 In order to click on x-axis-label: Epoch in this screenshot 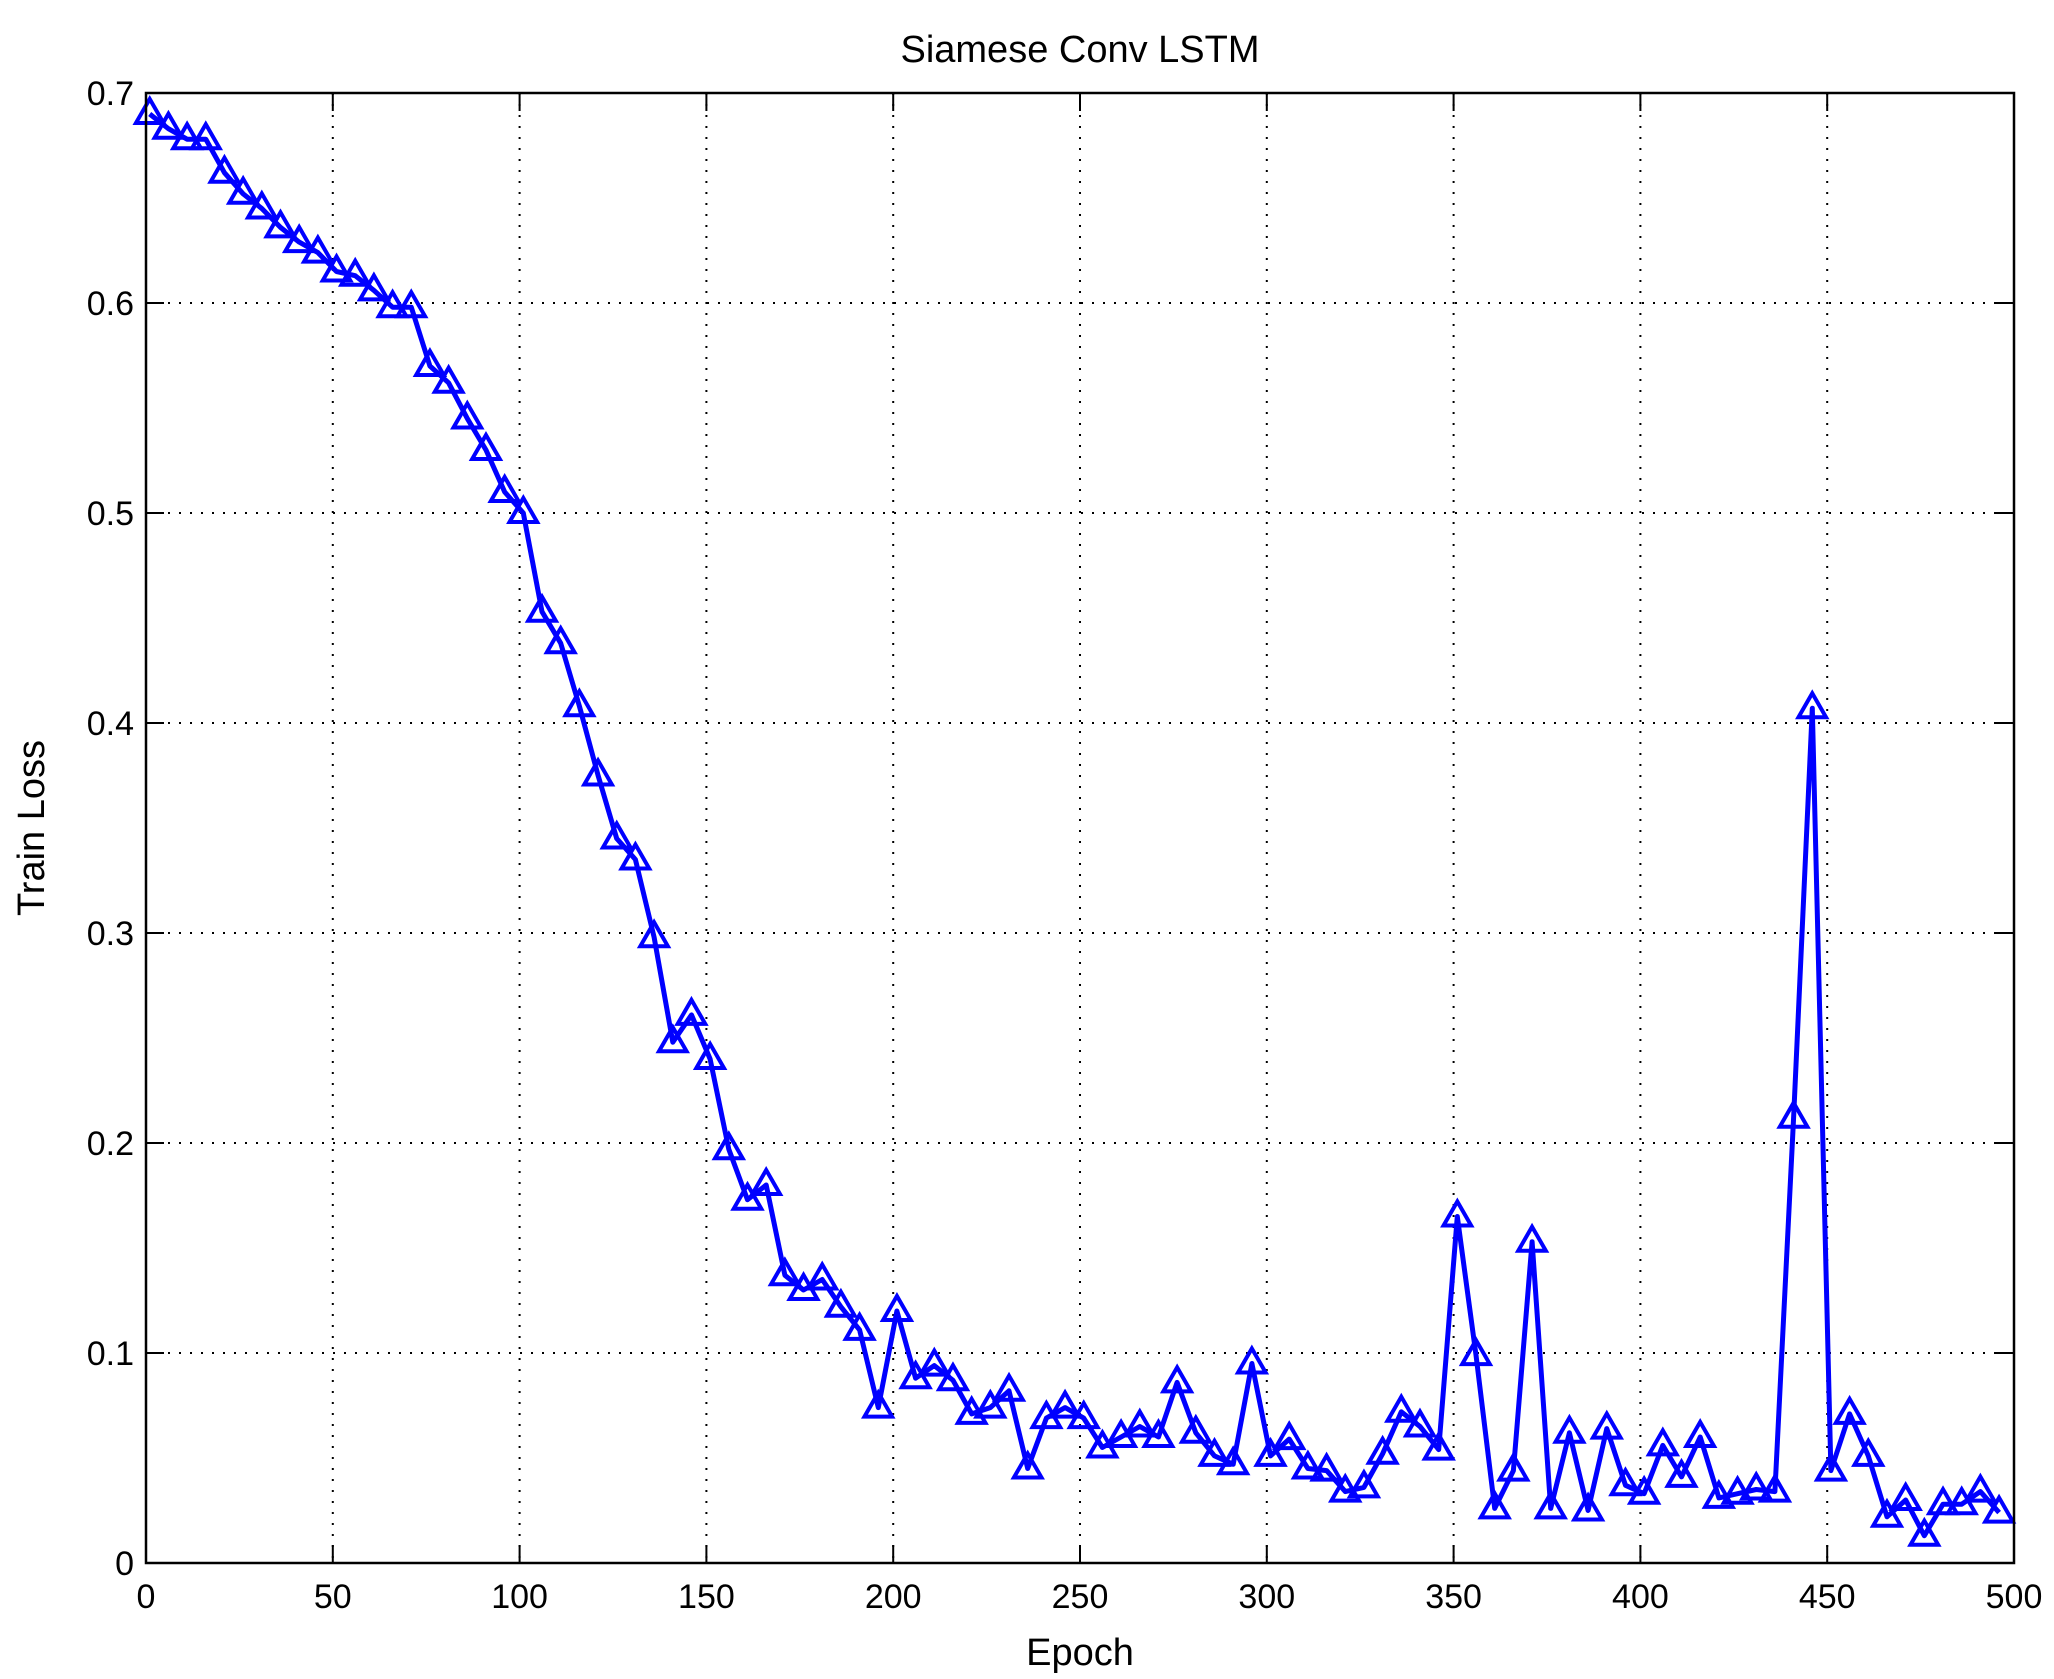, I will do `click(1080, 1653)`.